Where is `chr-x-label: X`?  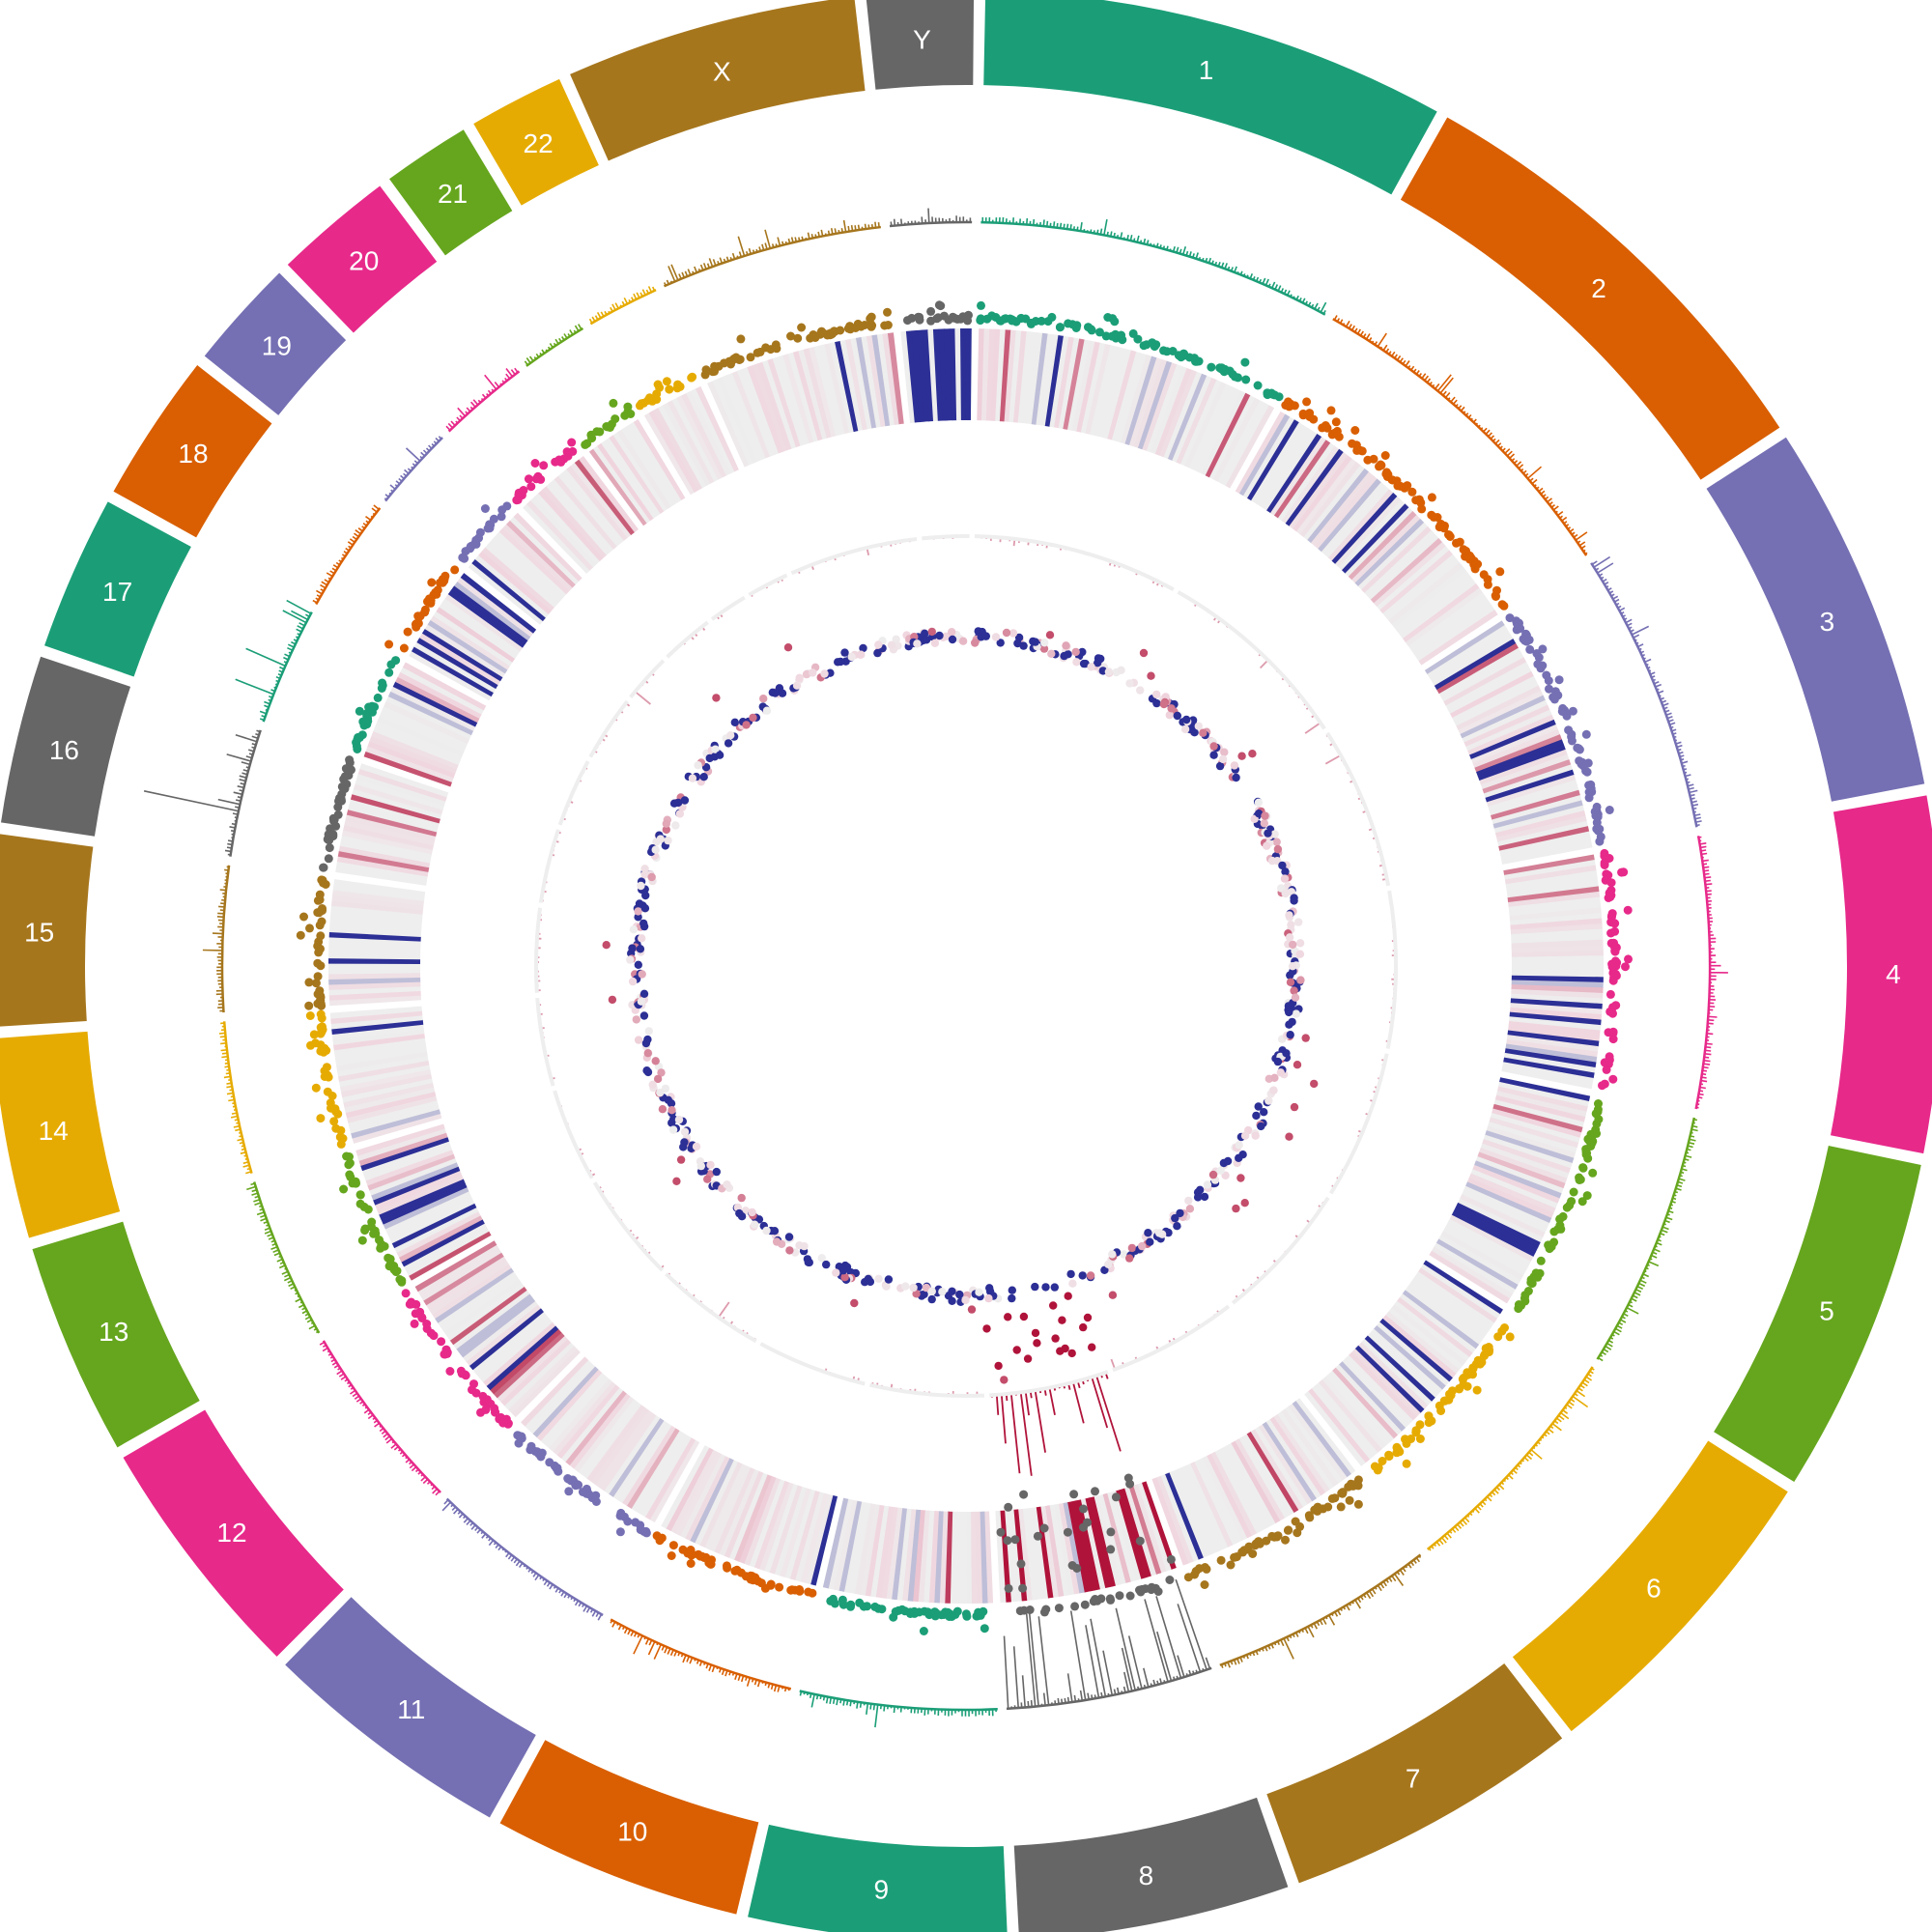
chr-x-label: X is located at coordinates (722, 71).